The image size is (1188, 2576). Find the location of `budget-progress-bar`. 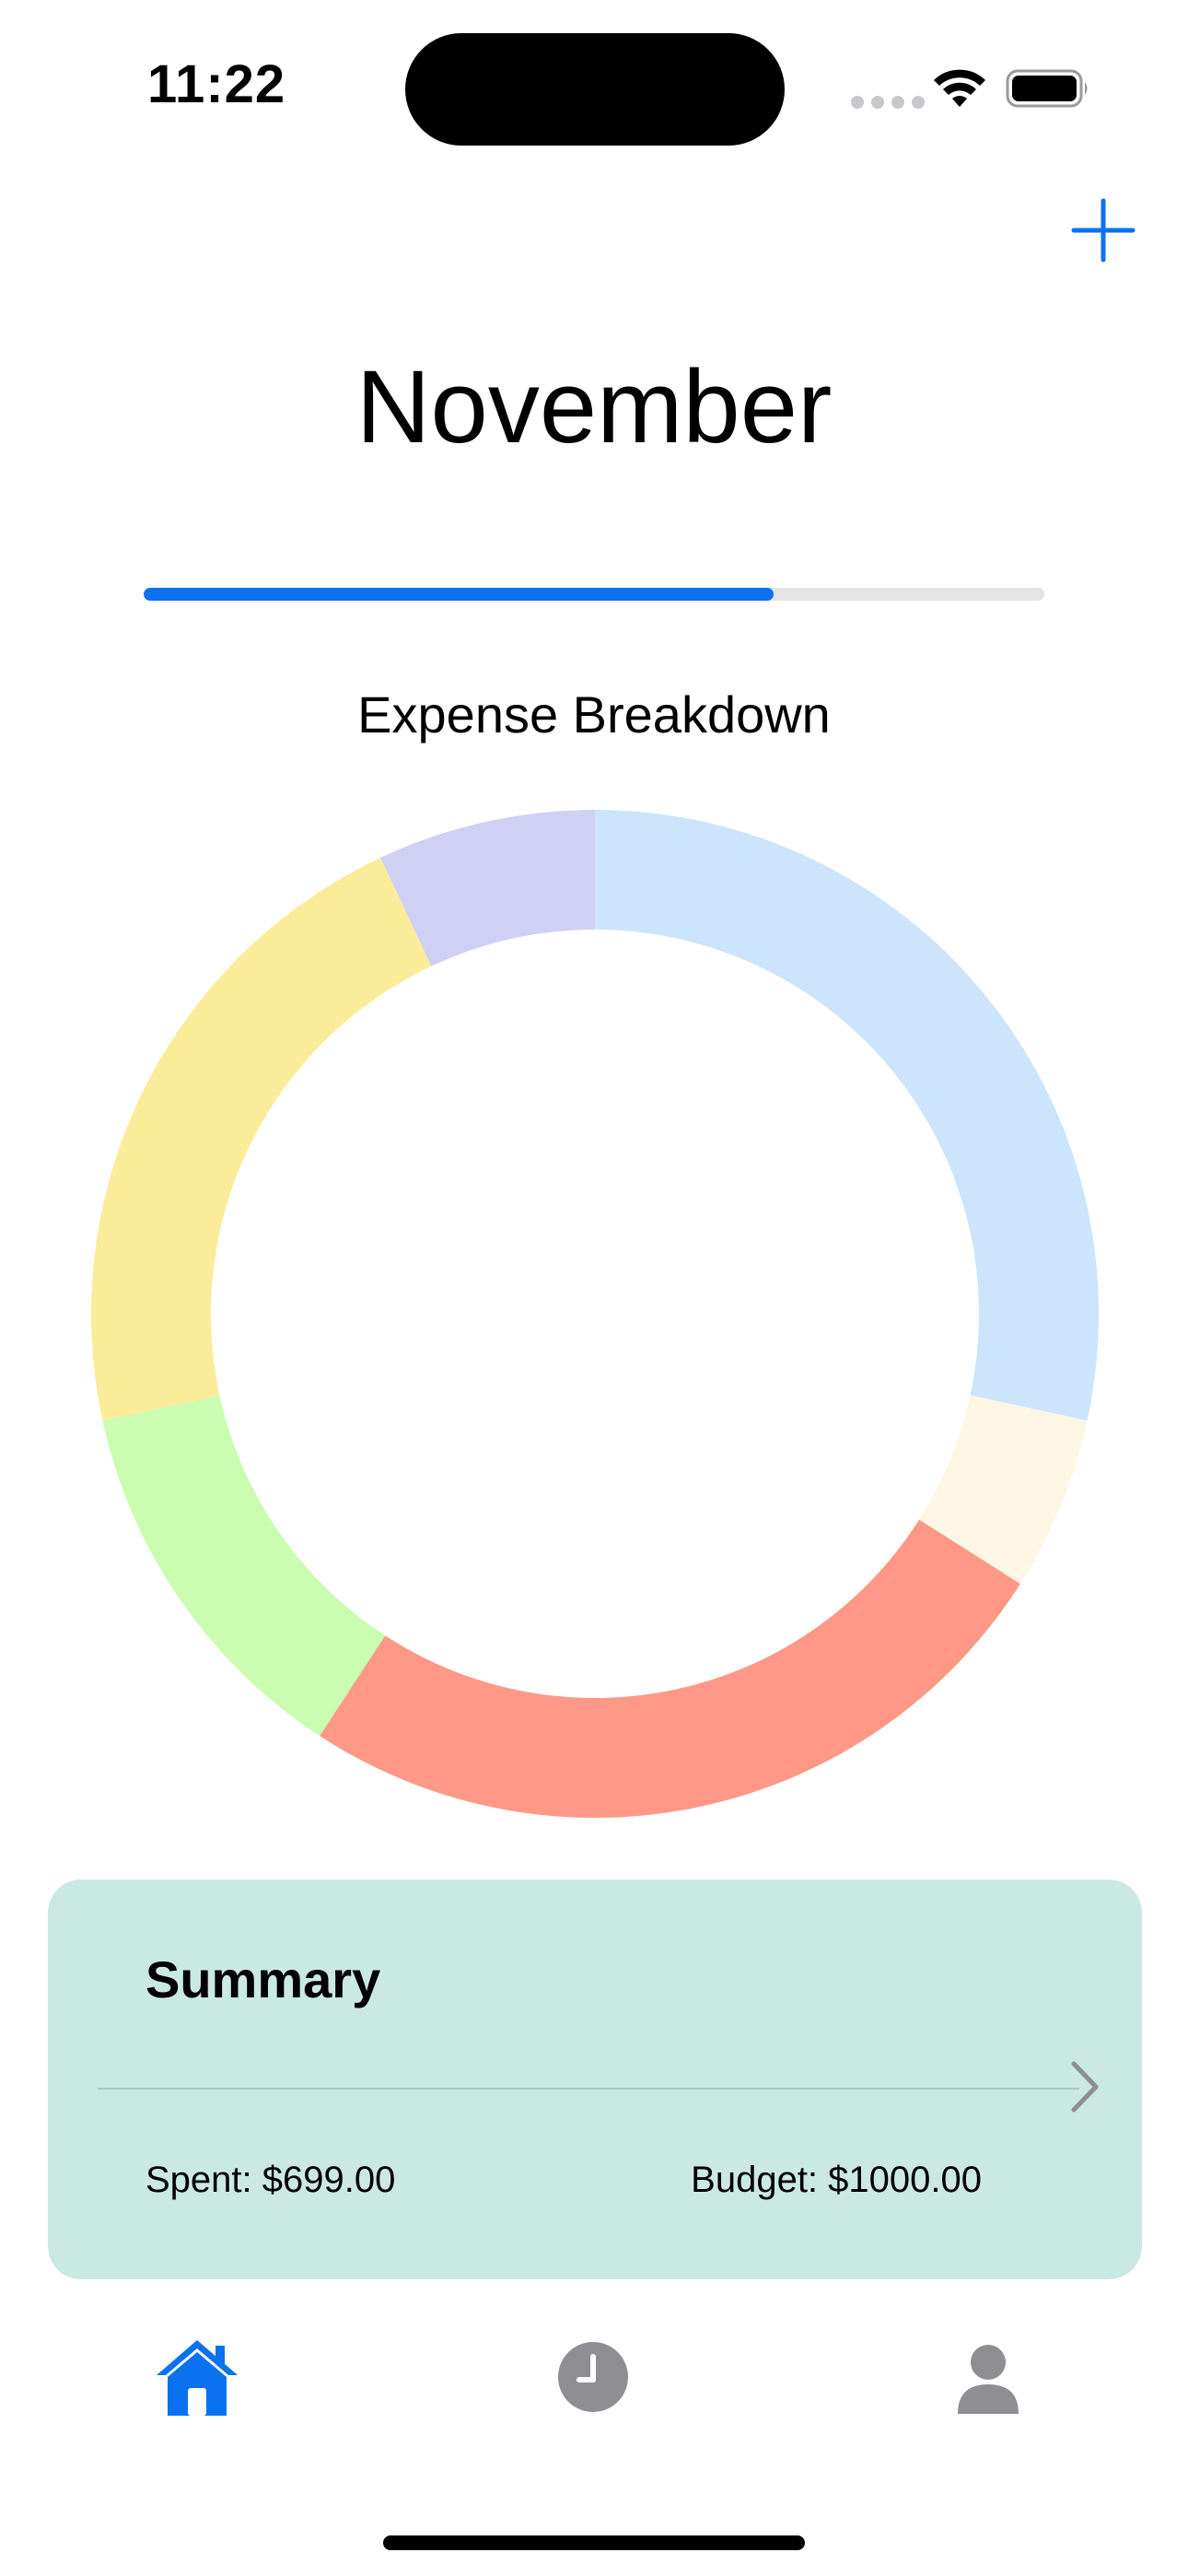

budget-progress-bar is located at coordinates (594, 594).